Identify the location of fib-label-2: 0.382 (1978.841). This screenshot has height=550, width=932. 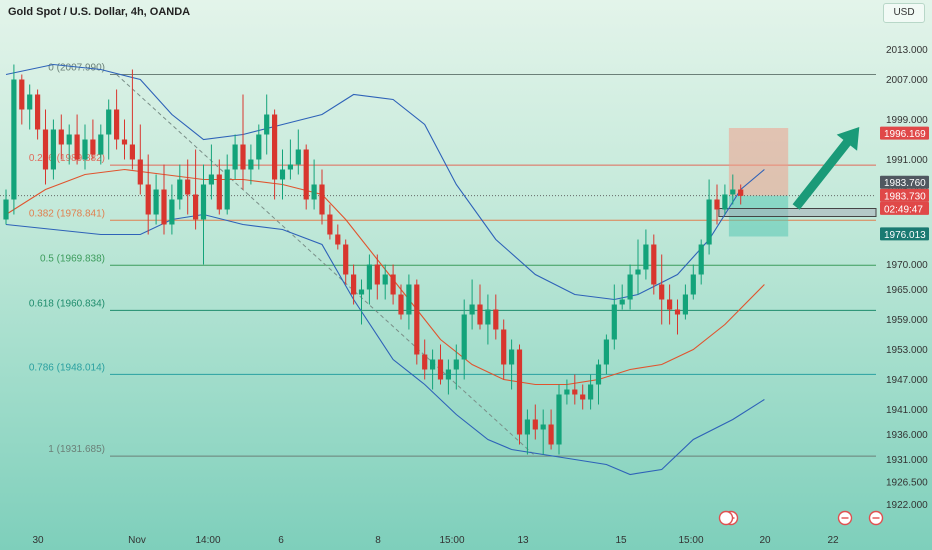
(67, 213).